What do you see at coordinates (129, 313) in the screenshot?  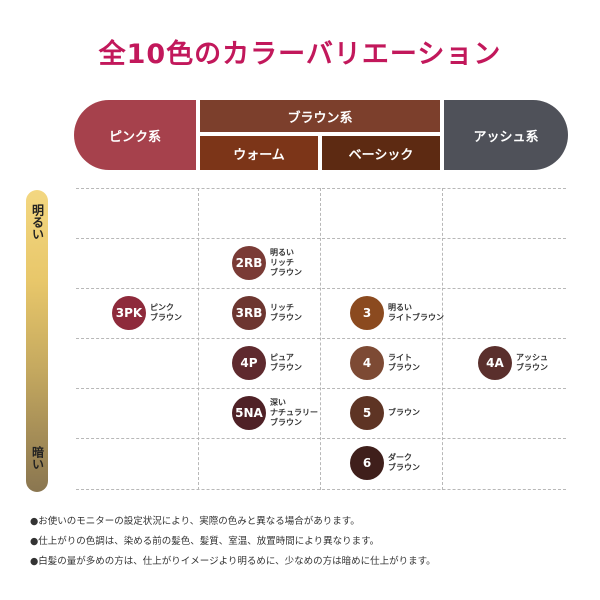 I see `shade-swatch: 3PK` at bounding box center [129, 313].